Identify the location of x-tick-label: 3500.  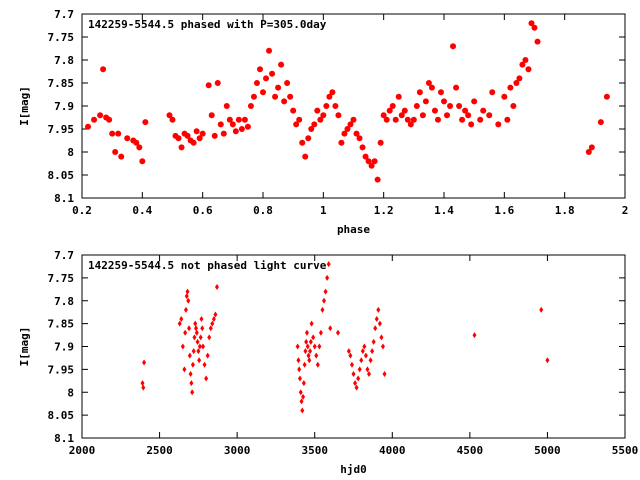
(314, 450).